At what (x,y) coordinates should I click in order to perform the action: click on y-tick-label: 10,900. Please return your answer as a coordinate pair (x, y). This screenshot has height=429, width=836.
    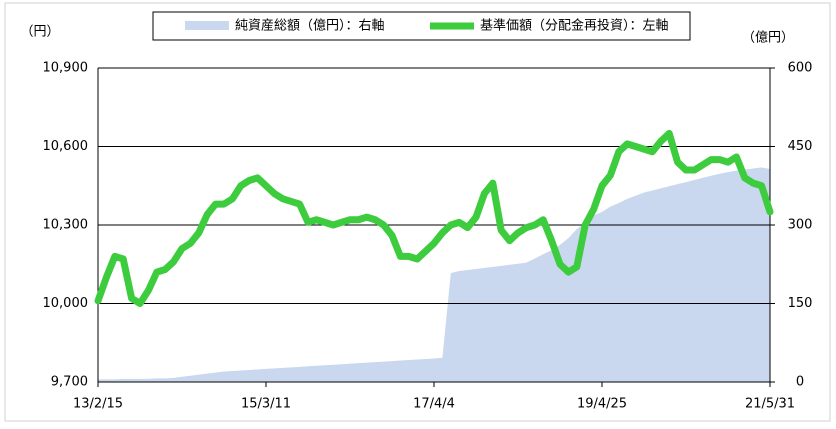
    Looking at the image, I should click on (66, 68).